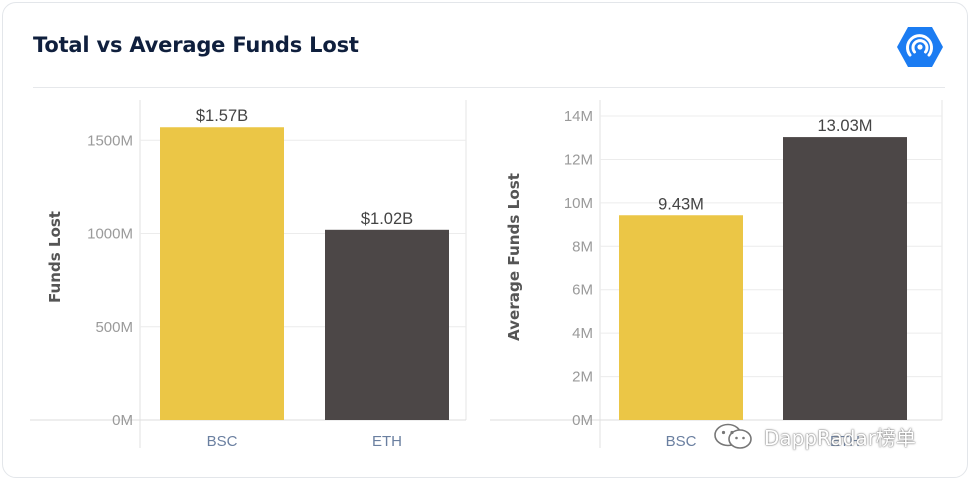 The image size is (972, 482). I want to click on watermark-text: DappRadar榜单, so click(840, 437).